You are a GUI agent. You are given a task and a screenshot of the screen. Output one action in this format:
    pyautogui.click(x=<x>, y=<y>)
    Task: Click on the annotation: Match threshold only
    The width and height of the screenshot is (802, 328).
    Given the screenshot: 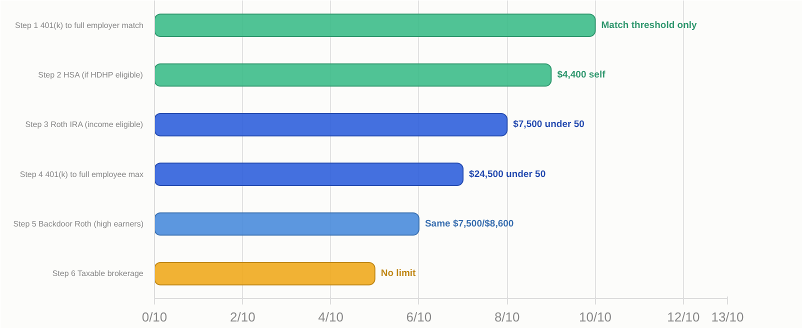 What is the action you would take?
    pyautogui.click(x=649, y=25)
    